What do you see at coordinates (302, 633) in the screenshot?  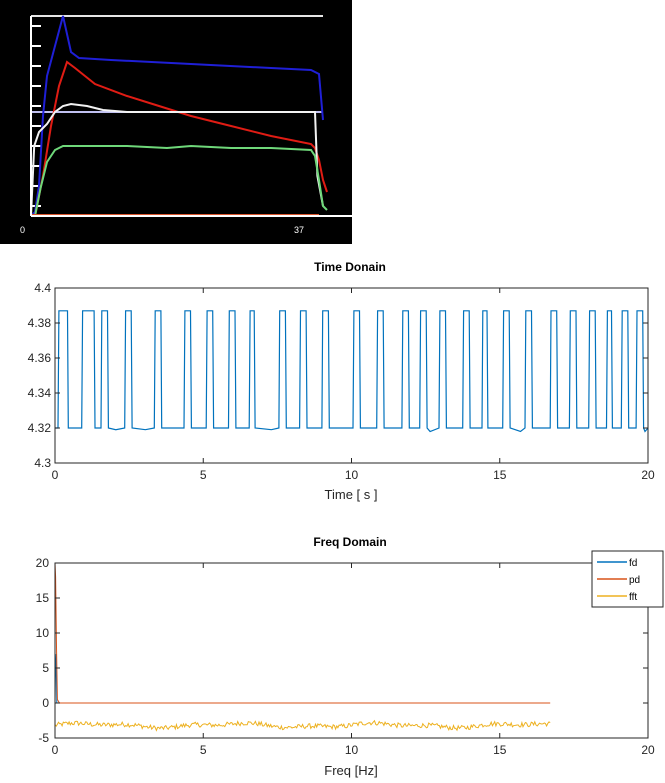 I see `freq-series-pd` at bounding box center [302, 633].